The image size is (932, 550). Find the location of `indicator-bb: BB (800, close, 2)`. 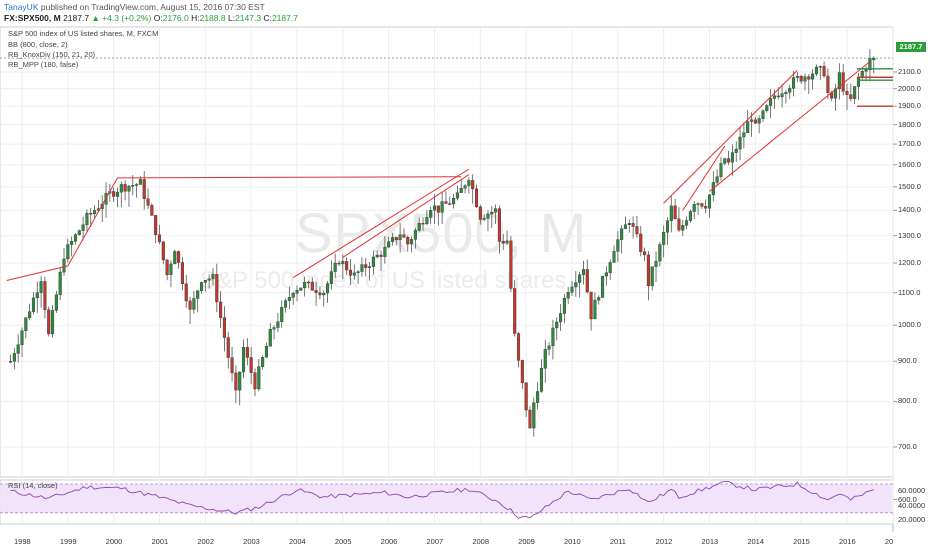

indicator-bb: BB (800, close, 2) is located at coordinates (38, 44).